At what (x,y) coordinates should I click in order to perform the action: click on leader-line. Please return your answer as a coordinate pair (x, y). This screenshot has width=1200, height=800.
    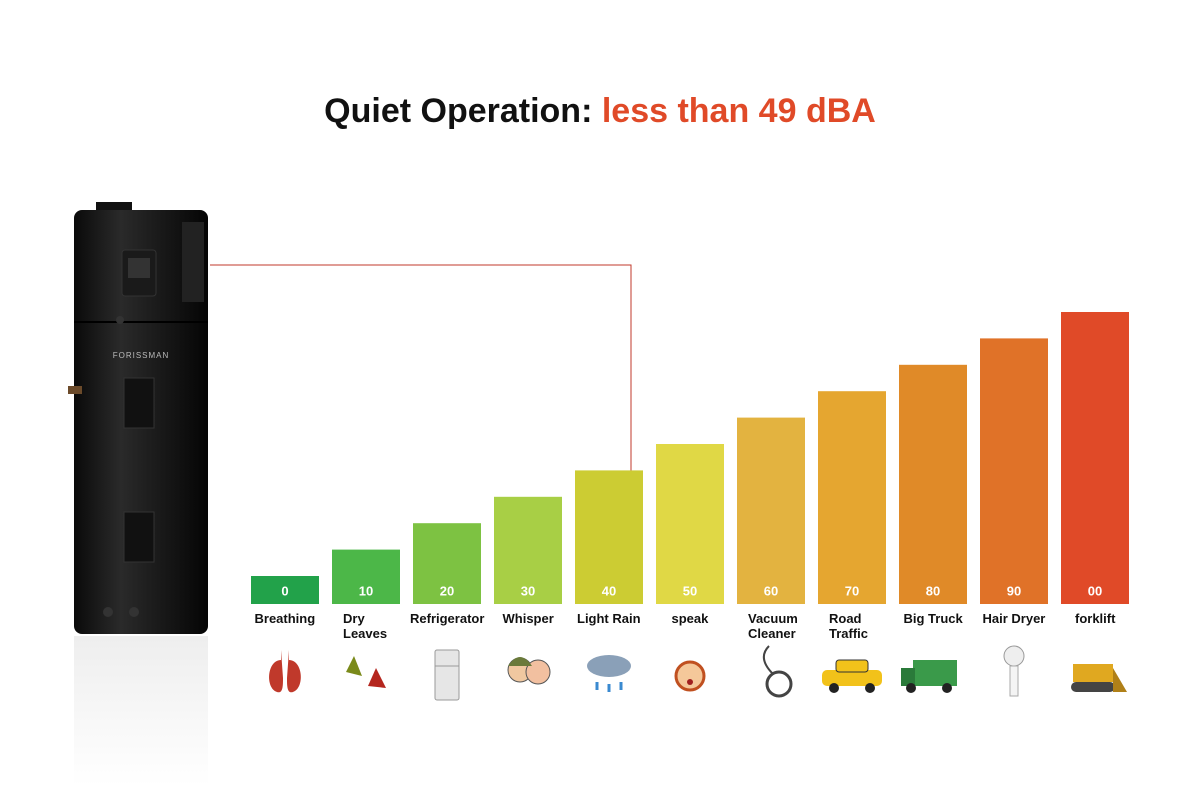
    Looking at the image, I should click on (421, 391).